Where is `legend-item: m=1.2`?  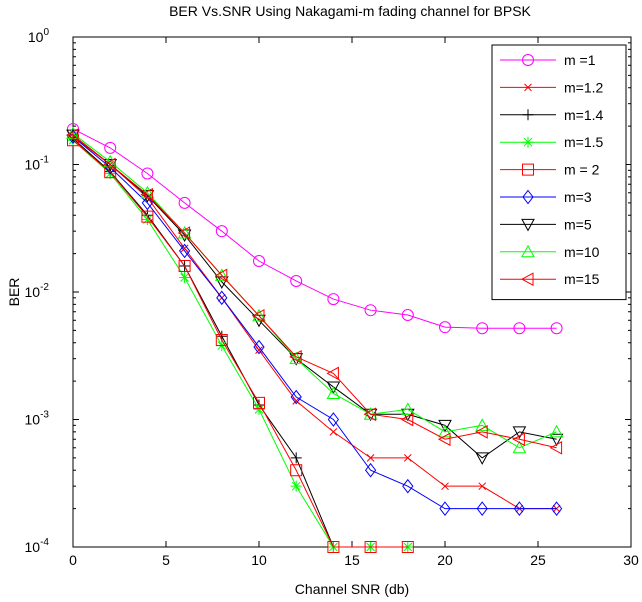
legend-item: m=1.2 is located at coordinates (552, 87).